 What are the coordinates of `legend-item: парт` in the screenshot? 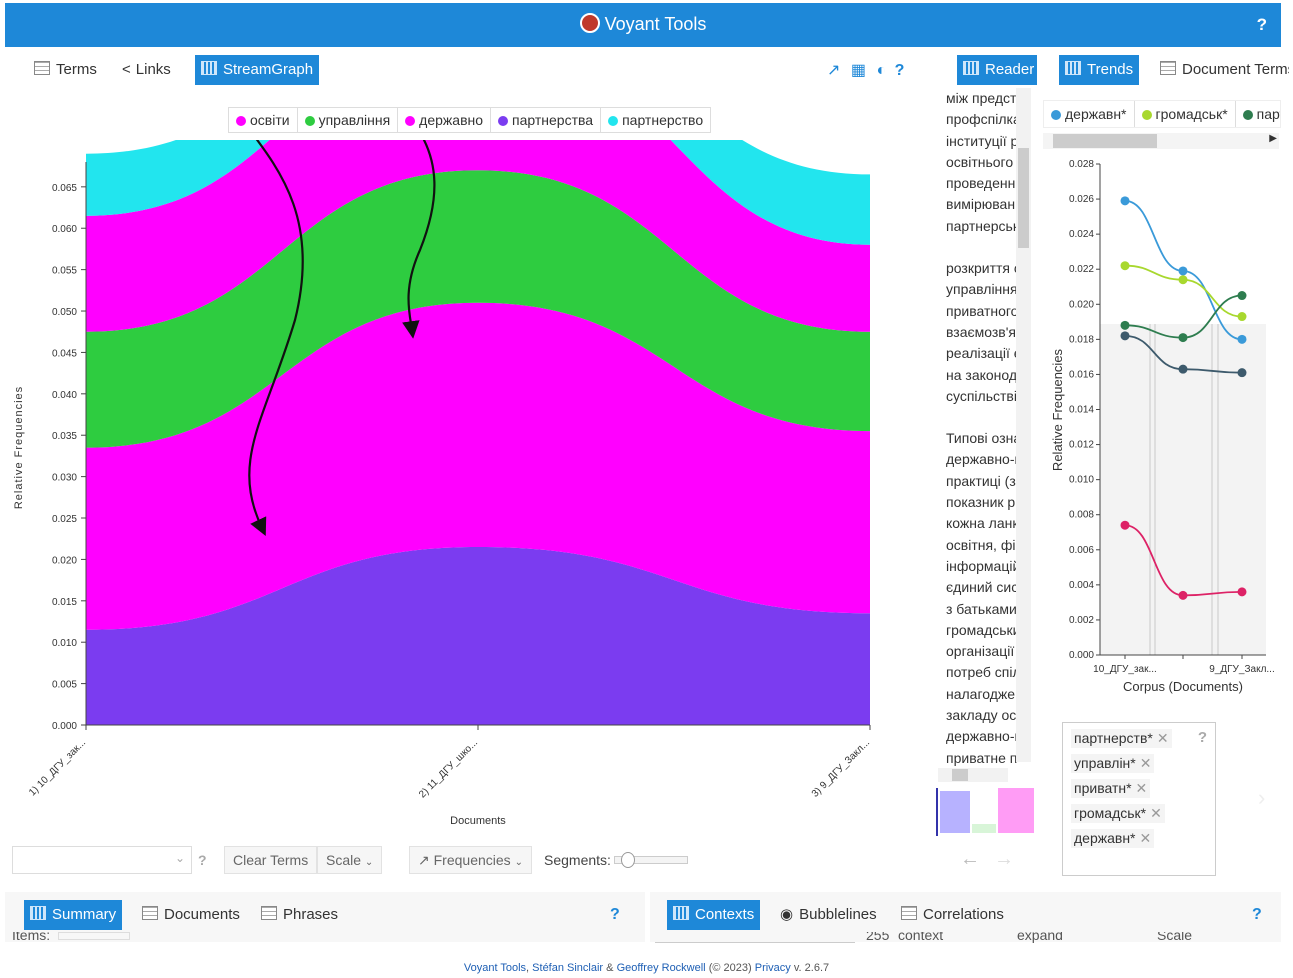 It's located at (1258, 114).